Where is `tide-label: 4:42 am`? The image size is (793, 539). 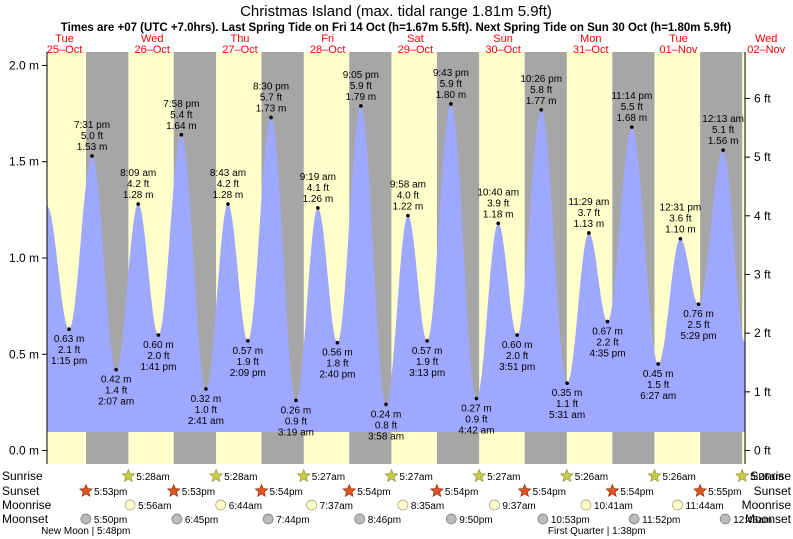
tide-label: 4:42 am is located at coordinates (476, 431).